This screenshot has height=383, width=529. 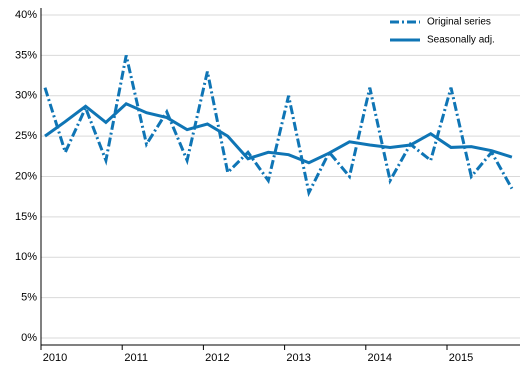 I want to click on series-line, so click(x=278, y=133).